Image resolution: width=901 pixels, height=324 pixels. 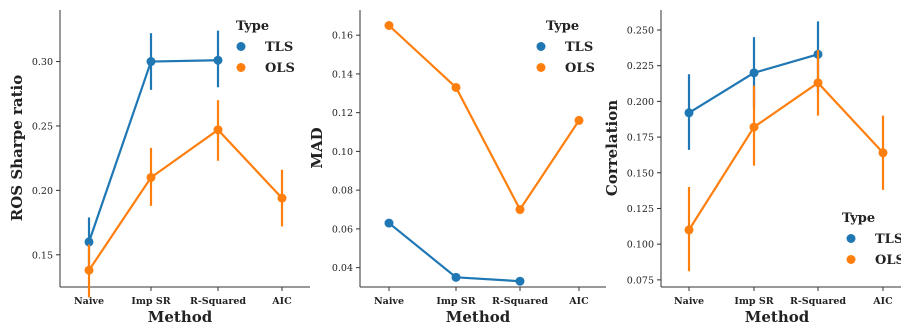 What do you see at coordinates (342, 152) in the screenshot?
I see `y-tick-label: 0.10` at bounding box center [342, 152].